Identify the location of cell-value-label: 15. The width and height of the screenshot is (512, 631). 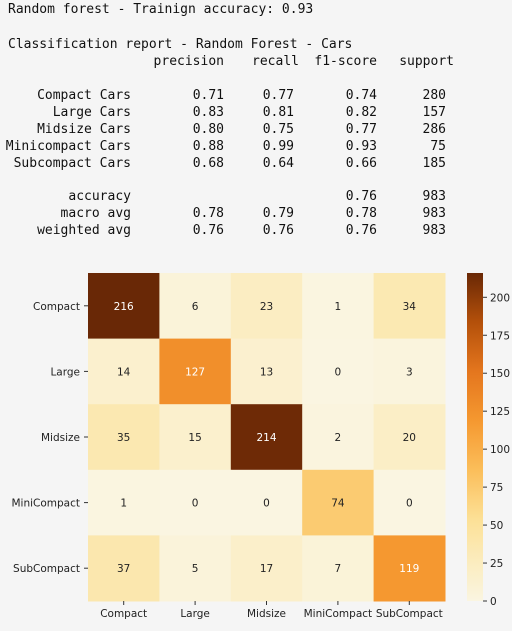
(194, 438).